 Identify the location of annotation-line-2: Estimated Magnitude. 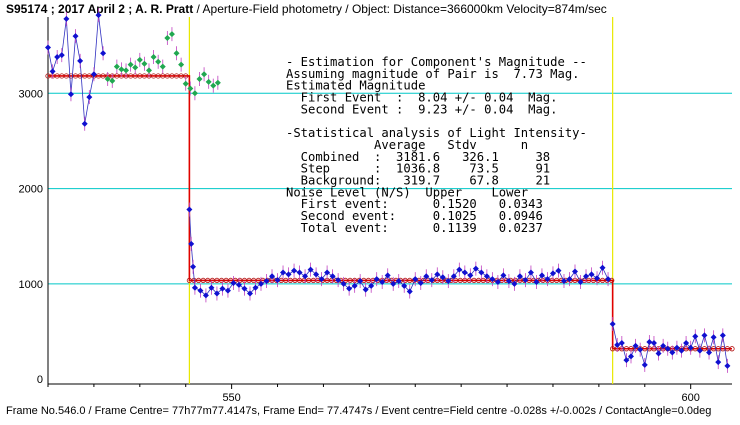
(355, 86).